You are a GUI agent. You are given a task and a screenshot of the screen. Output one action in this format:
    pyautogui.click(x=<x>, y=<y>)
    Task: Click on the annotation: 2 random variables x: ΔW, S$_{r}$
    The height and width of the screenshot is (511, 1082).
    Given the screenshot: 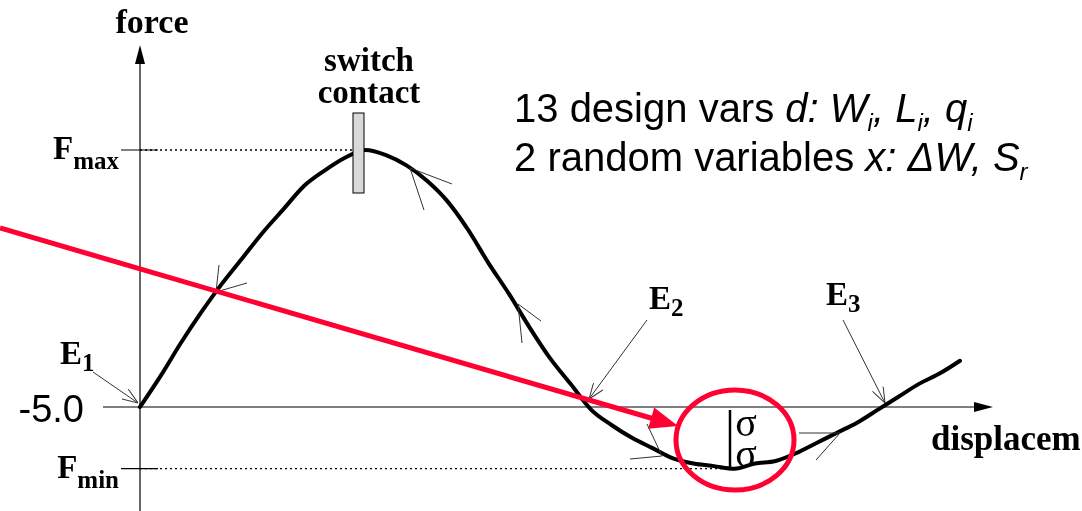 What is the action you would take?
    pyautogui.click(x=771, y=160)
    